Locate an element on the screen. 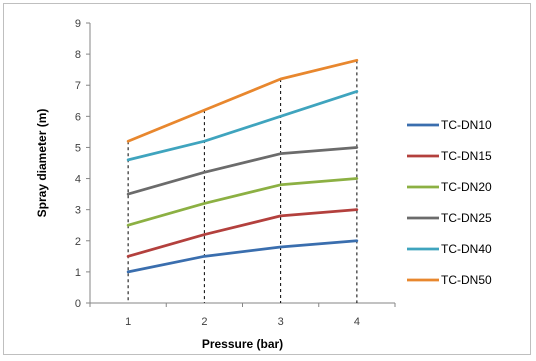 This screenshot has height=361, width=536. y-axis-title: Spray diameter (m) is located at coordinates (42, 163).